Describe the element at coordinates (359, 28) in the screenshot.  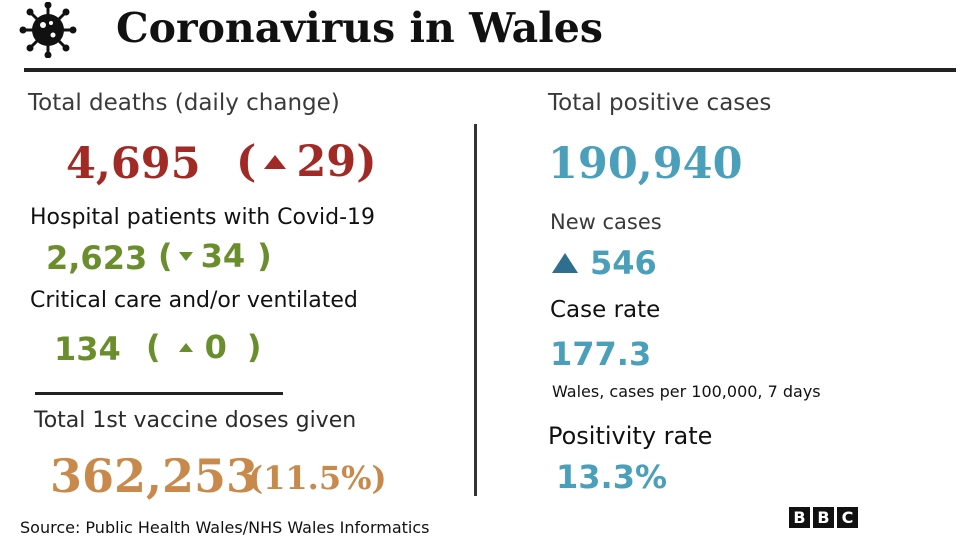
I see `page-title: Coronavirus in Wales` at that location.